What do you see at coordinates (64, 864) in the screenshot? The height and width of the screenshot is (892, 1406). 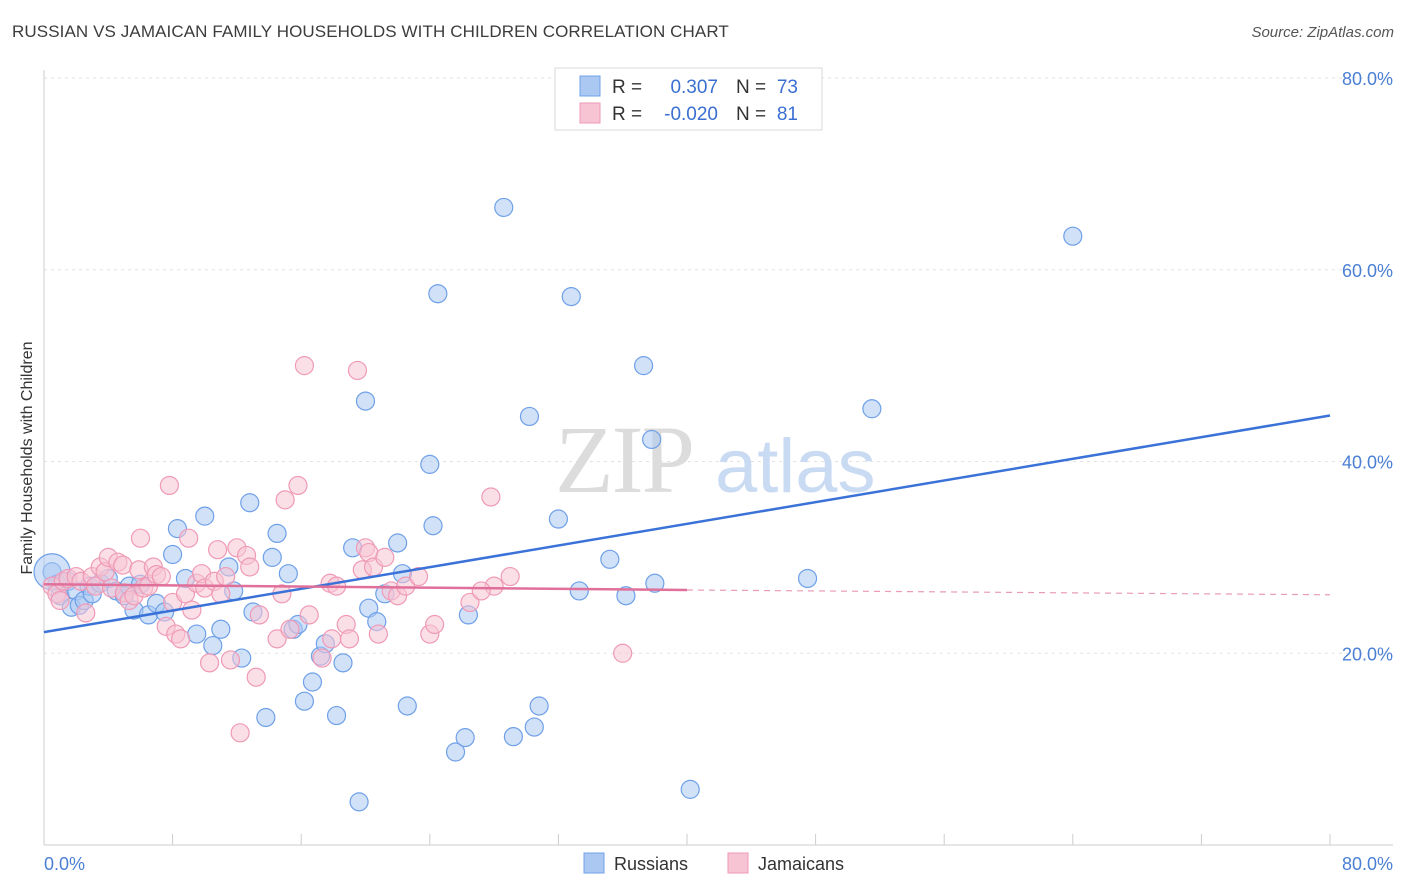 I see `x-tick-label-min: 0.0%` at bounding box center [64, 864].